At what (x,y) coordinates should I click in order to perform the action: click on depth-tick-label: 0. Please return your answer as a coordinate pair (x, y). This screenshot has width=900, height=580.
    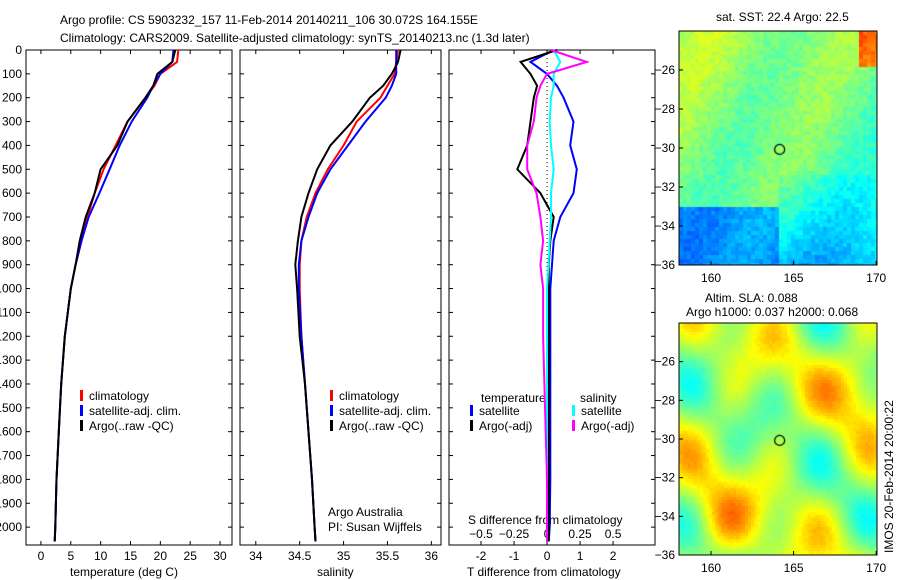
    Looking at the image, I should click on (18, 50).